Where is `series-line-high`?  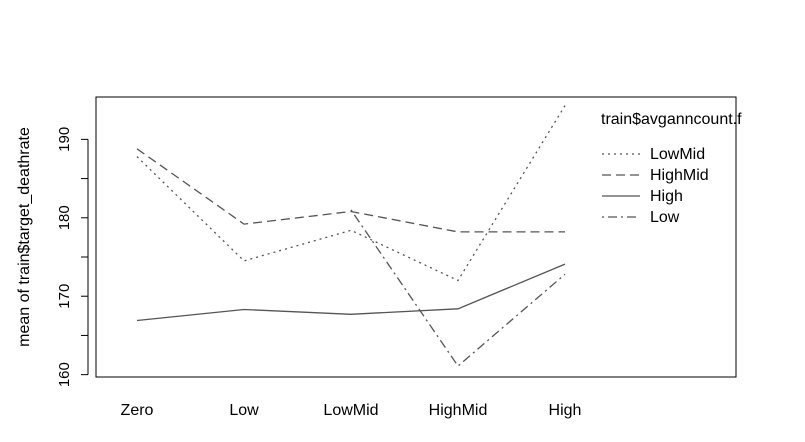
series-line-high is located at coordinates (351, 292).